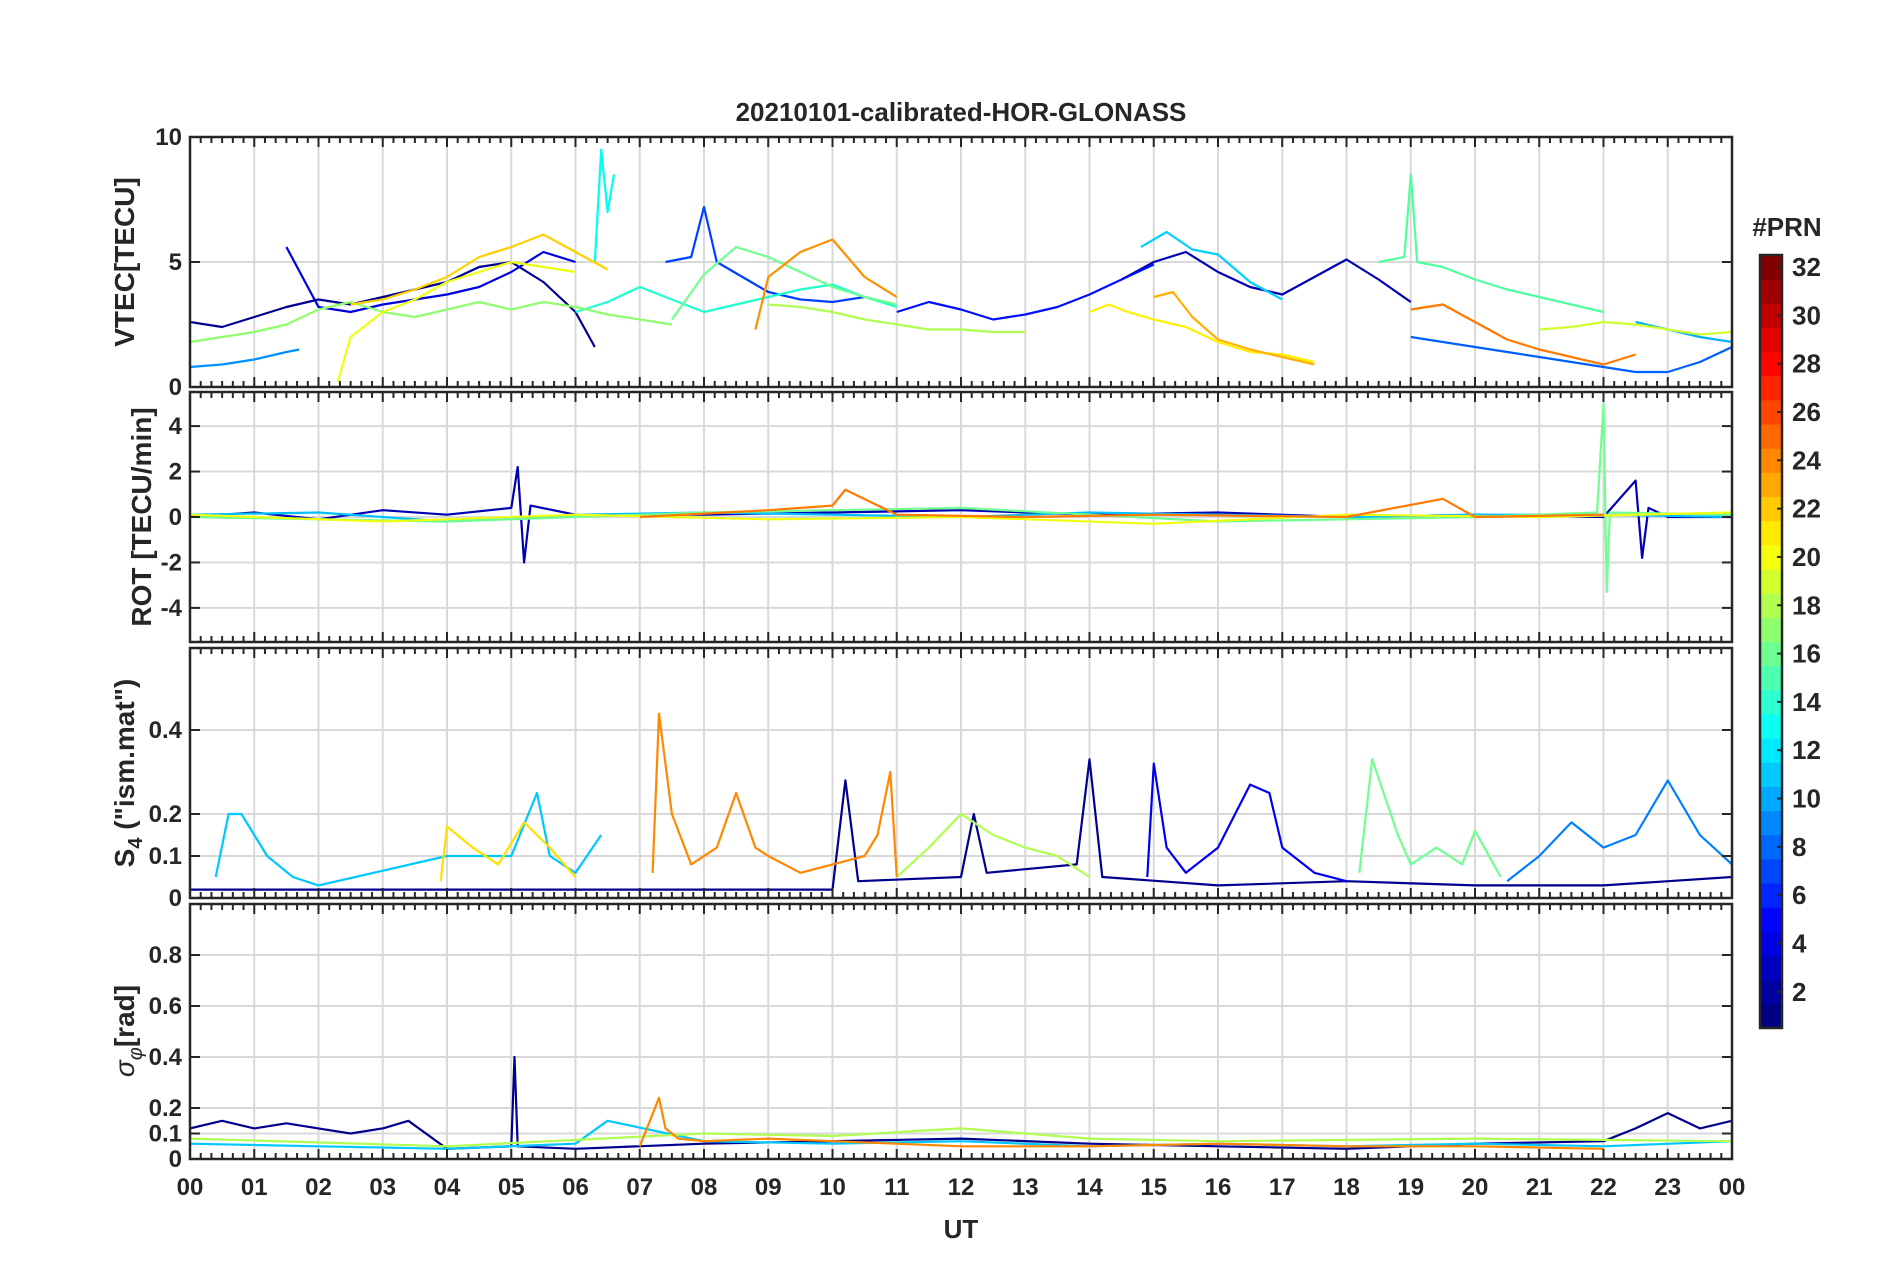 The width and height of the screenshot is (1902, 1272). I want to click on x-tick-label: 07, so click(639, 1187).